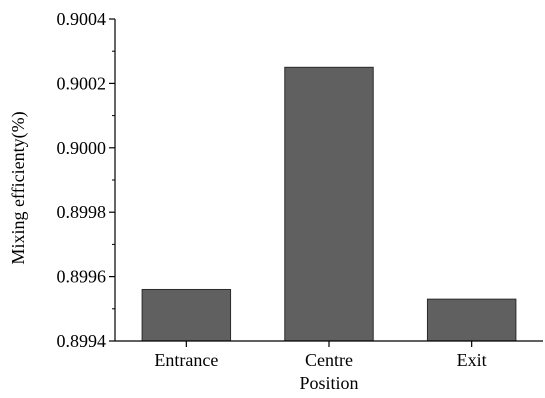 This screenshot has height=398, width=545. Describe the element at coordinates (82, 19) in the screenshot. I see `y-tick-label: 0.9004` at that location.